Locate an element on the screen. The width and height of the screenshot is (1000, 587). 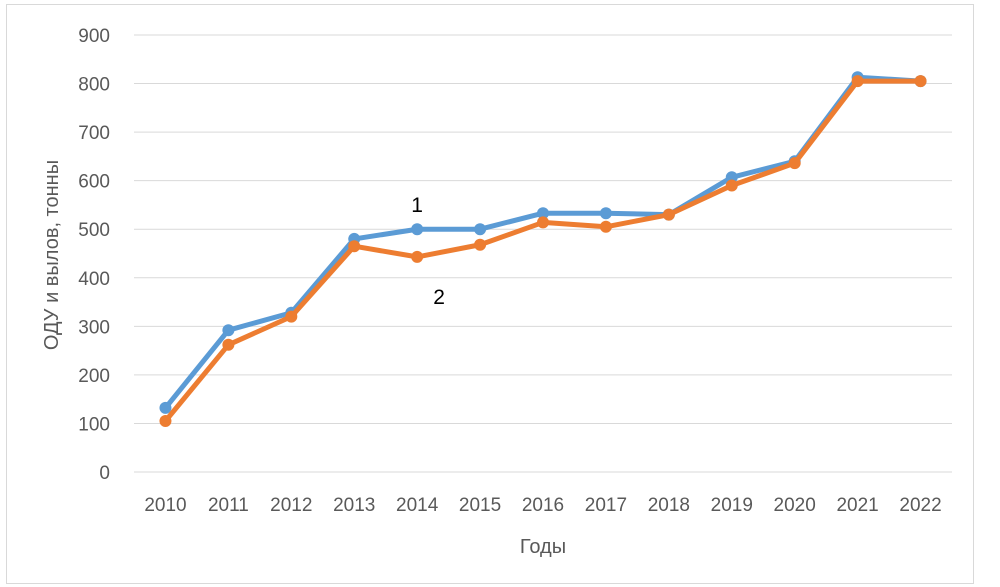
y-tick-label: 100 is located at coordinates (94, 424).